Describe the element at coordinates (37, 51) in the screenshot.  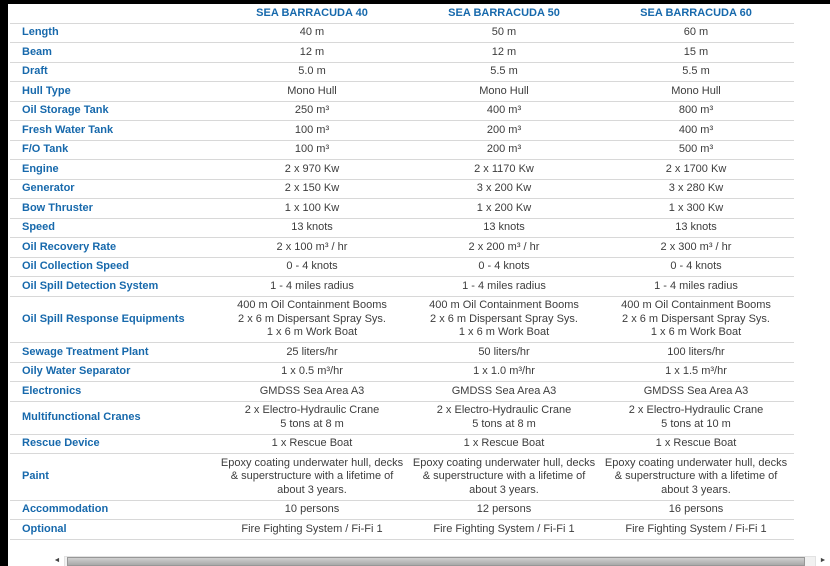
I see `row-label: Beam` at that location.